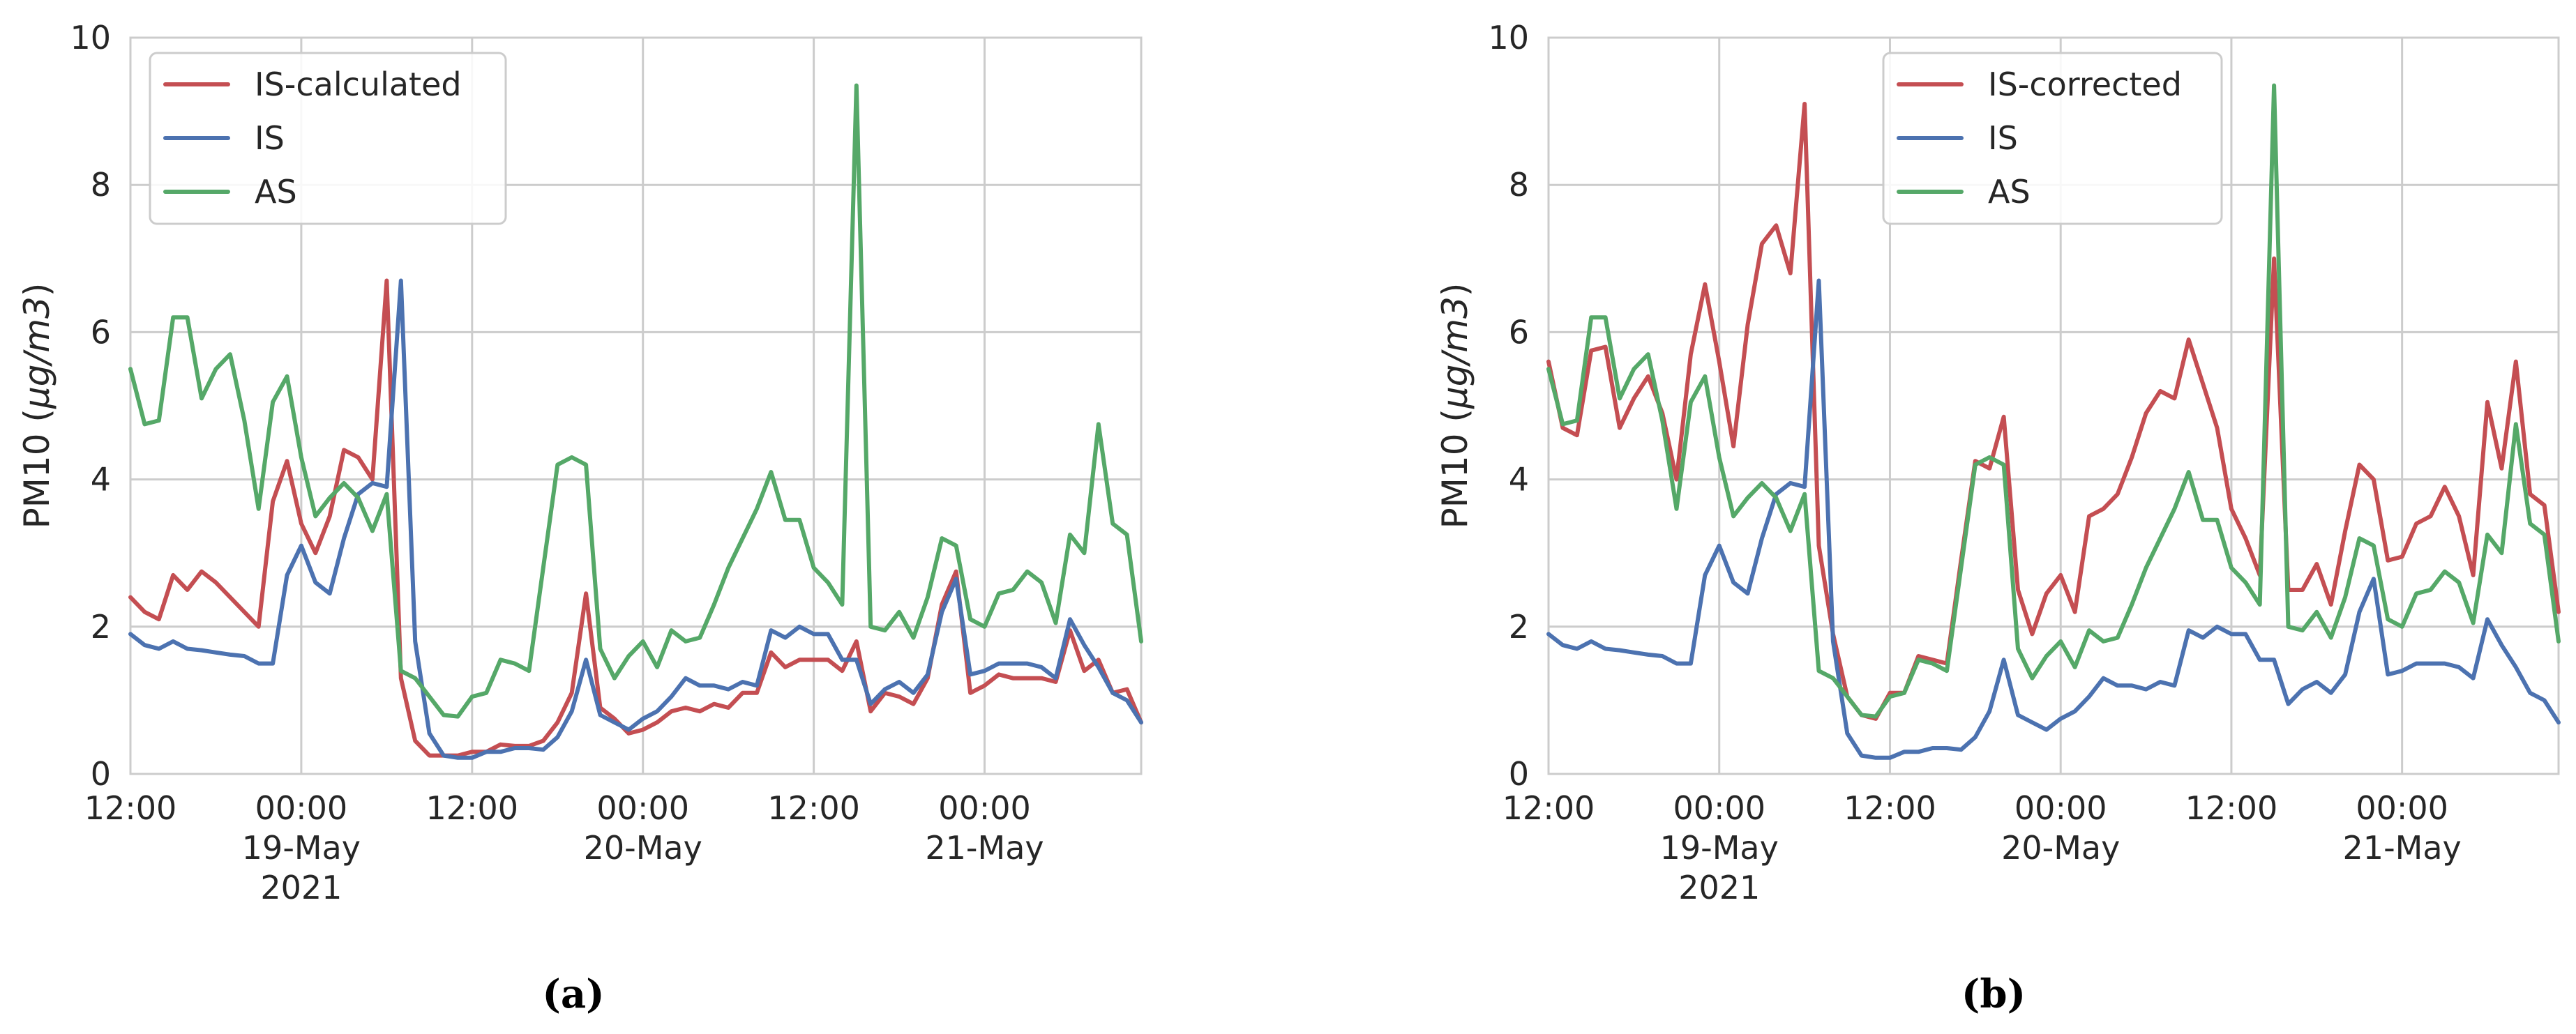 The width and height of the screenshot is (2576, 1034). I want to click on panel-caption: (a), so click(573, 994).